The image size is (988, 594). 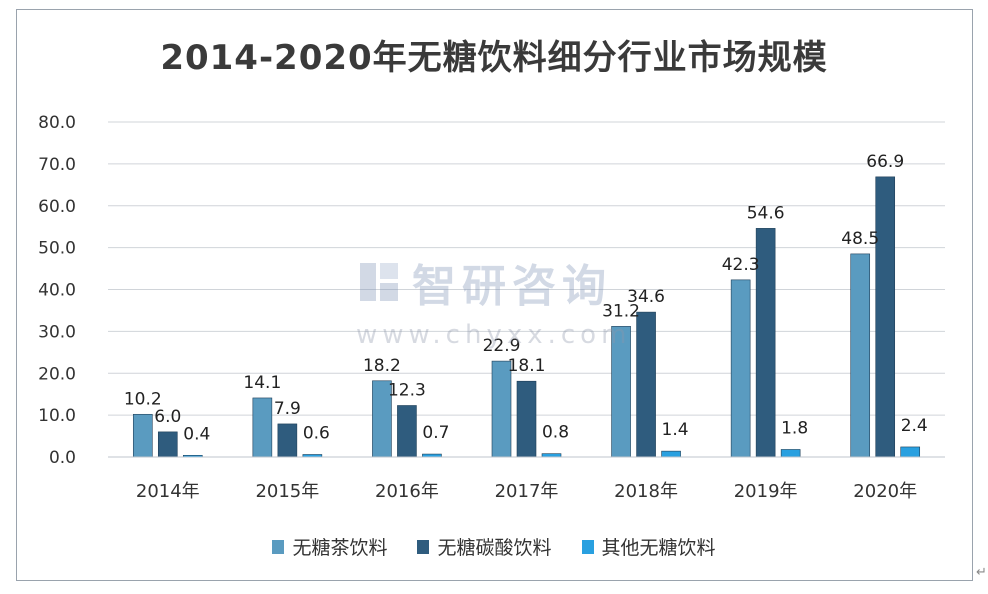 What do you see at coordinates (435, 433) in the screenshot?
I see `data-label: 0.7` at bounding box center [435, 433].